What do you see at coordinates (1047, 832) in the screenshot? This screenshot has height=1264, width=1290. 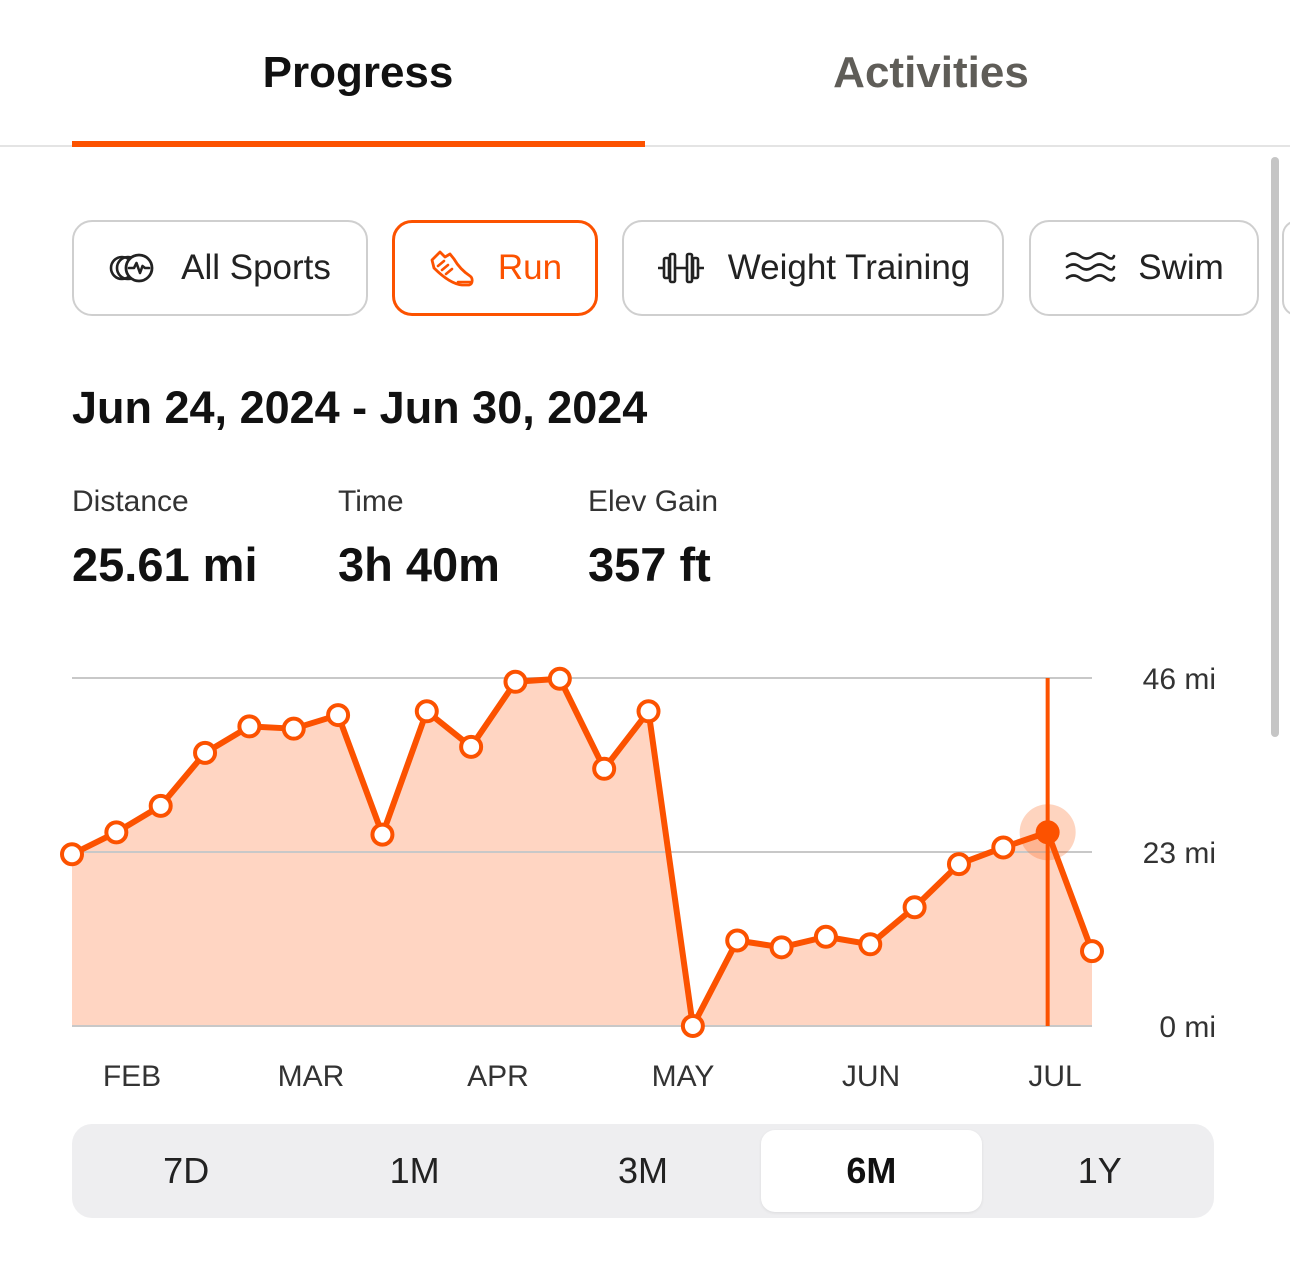 I see `selected-data-point` at bounding box center [1047, 832].